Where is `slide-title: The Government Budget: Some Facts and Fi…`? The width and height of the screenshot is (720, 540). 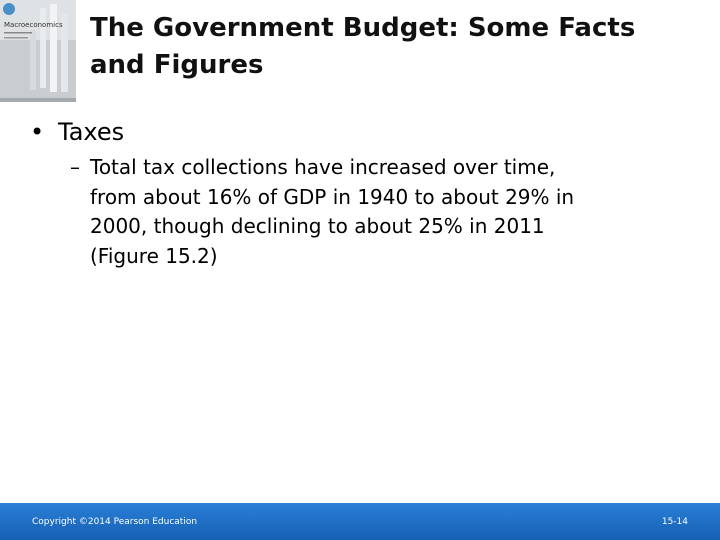
slide-title: The Government Budget: Some Facts and Fi… is located at coordinates (362, 47).